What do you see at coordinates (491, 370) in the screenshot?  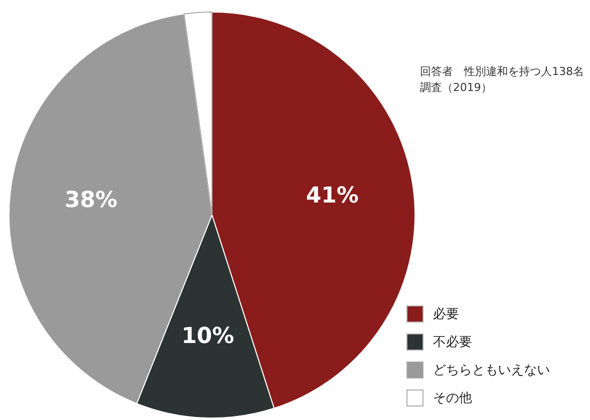 I see `legend-label: どちらともいえない` at bounding box center [491, 370].